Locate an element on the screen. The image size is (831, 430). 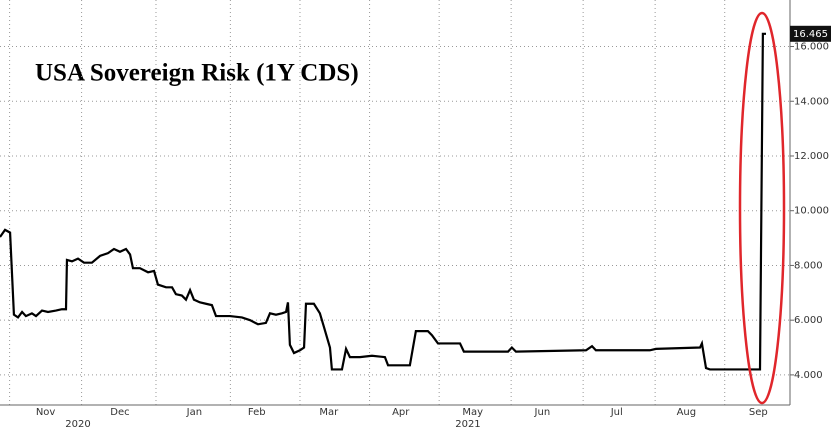
x-tick-label: Apr is located at coordinates (401, 412).